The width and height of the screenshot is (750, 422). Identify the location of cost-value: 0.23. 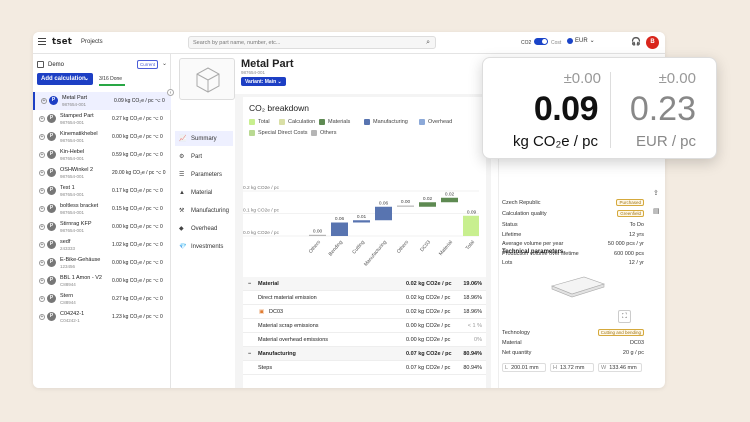
(662, 109).